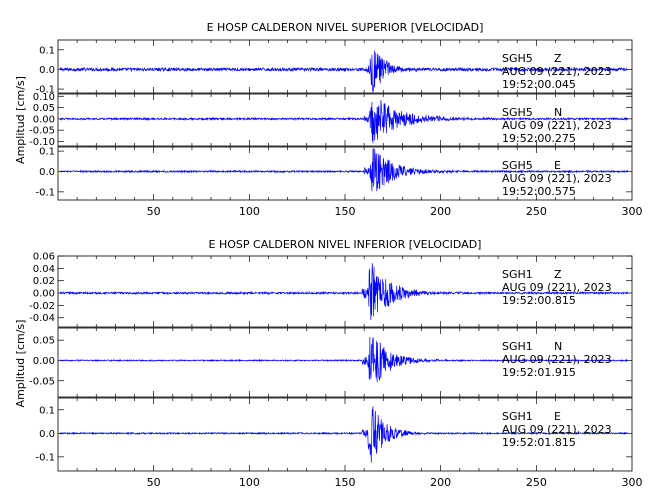  Describe the element at coordinates (539, 442) in the screenshot. I see `time-label: 19:52:01.815` at that location.